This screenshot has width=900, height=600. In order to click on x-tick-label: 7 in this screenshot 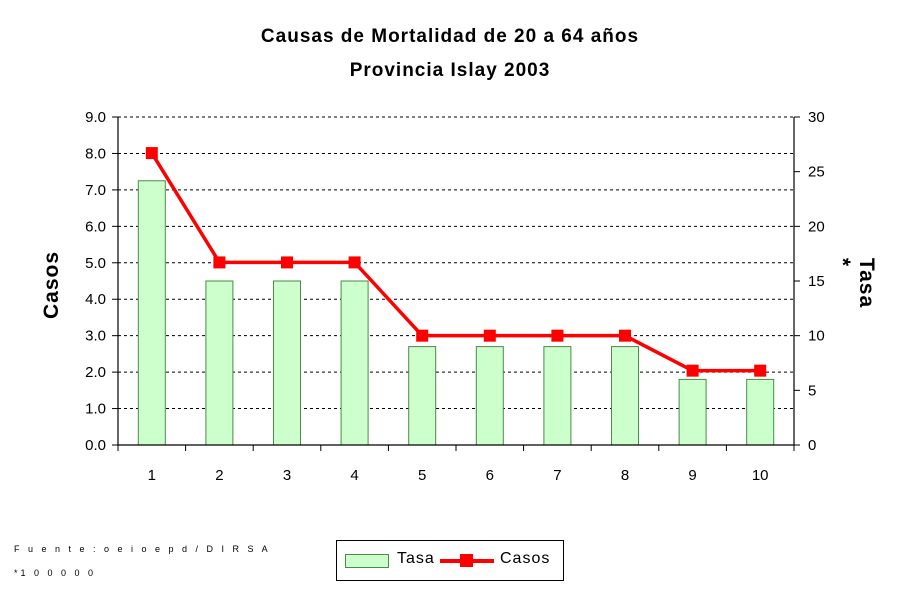, I will do `click(557, 475)`.